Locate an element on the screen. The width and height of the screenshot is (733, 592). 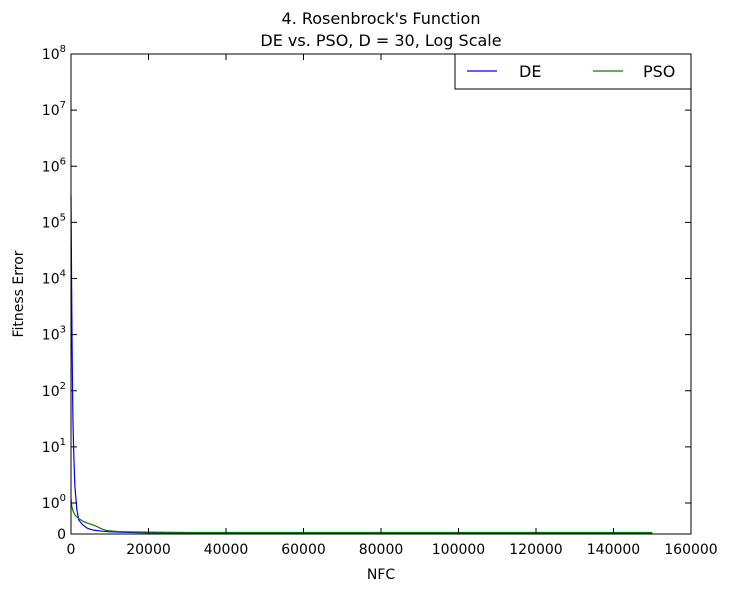
y-tick-label: 10⁴ is located at coordinates (54, 278).